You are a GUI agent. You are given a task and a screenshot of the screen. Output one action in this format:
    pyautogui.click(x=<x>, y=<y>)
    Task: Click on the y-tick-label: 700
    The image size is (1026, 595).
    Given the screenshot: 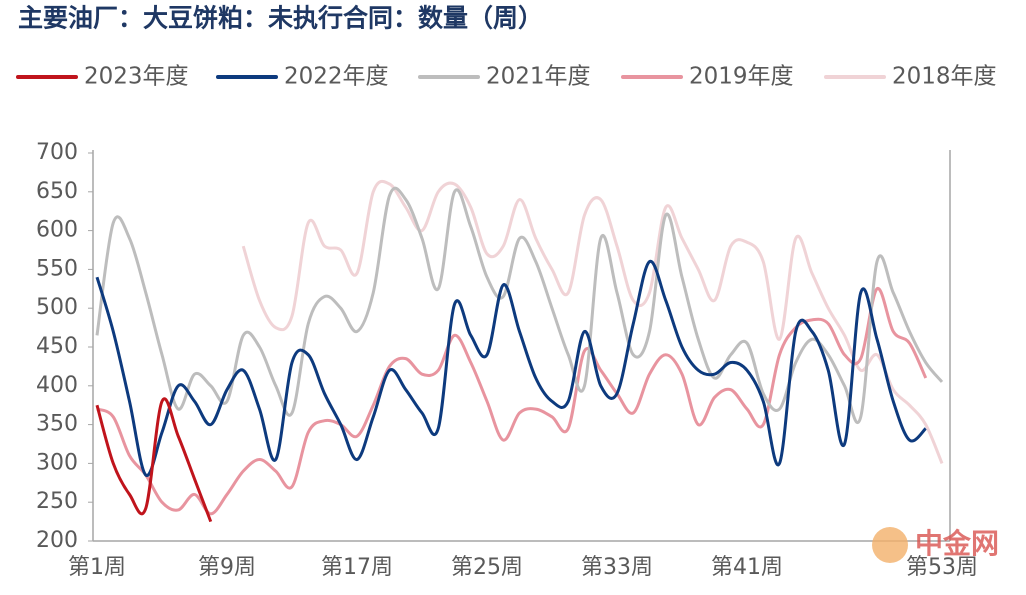 What is the action you would take?
    pyautogui.click(x=57, y=152)
    